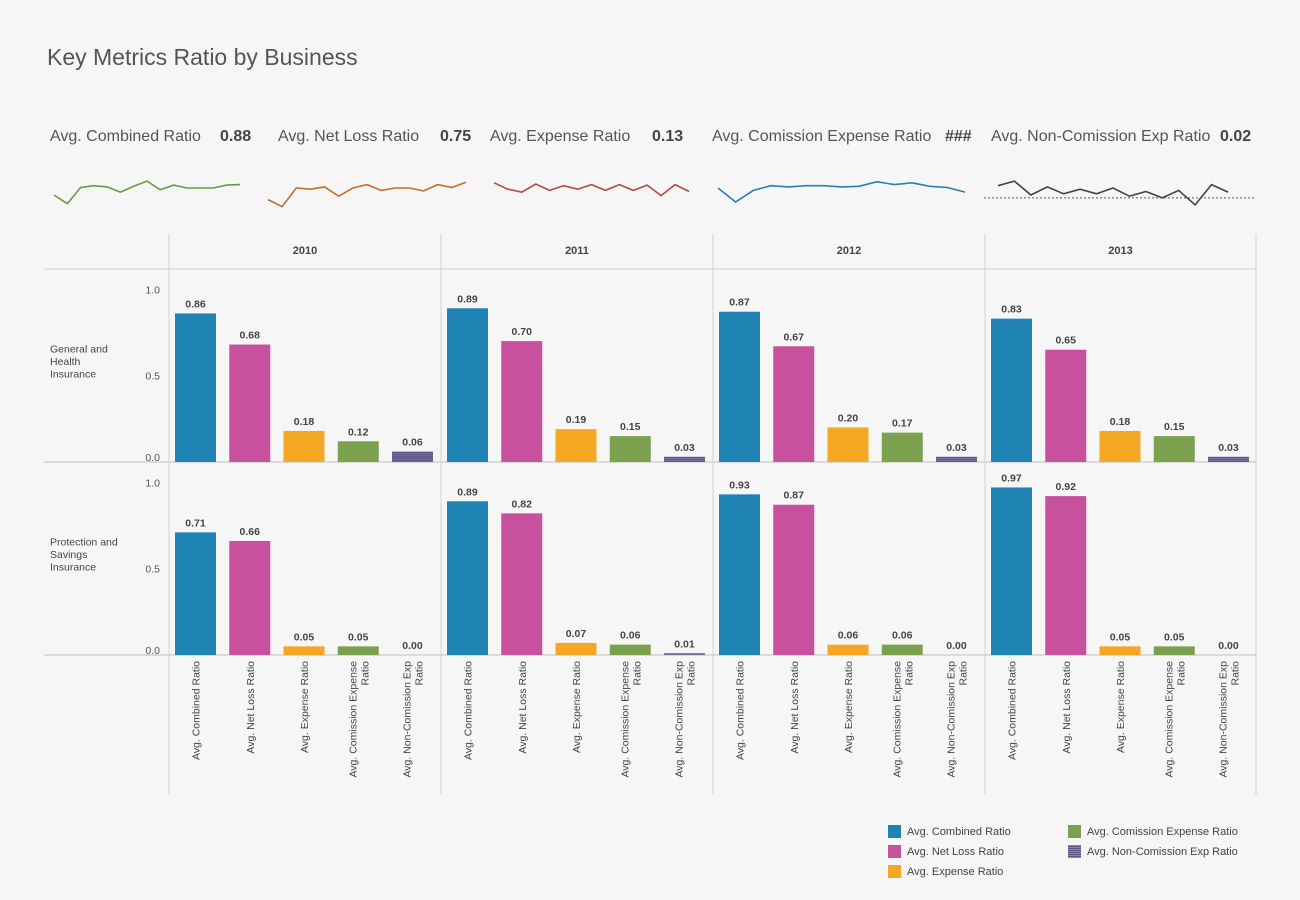 This screenshot has height=900, width=1300. Describe the element at coordinates (630, 427) in the screenshot. I see `data-label: 0.15` at that location.